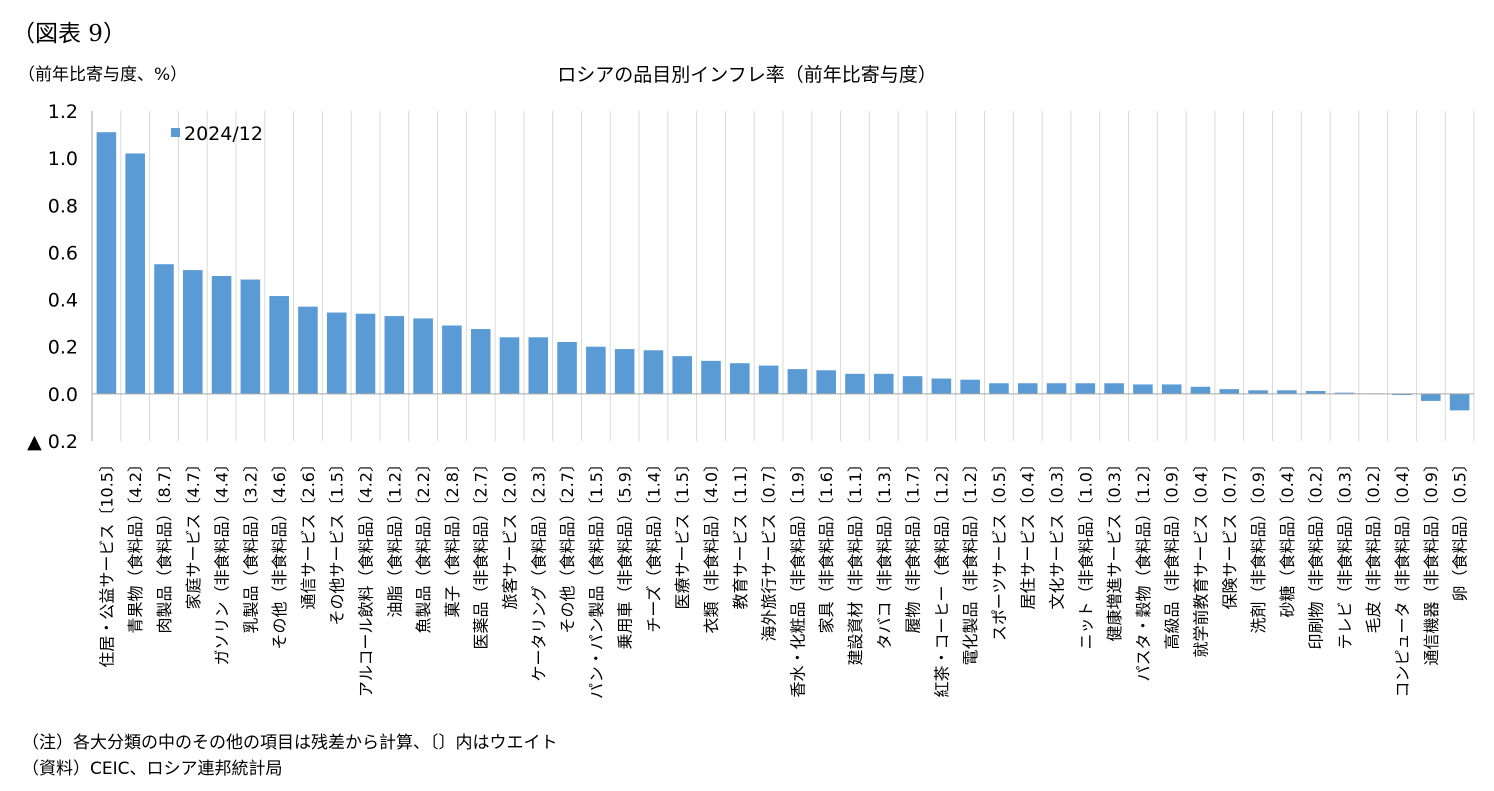  Describe the element at coordinates (452, 536) in the screenshot. I see `x-tick-label: 菓子（食料品）〔2.8〕` at that location.